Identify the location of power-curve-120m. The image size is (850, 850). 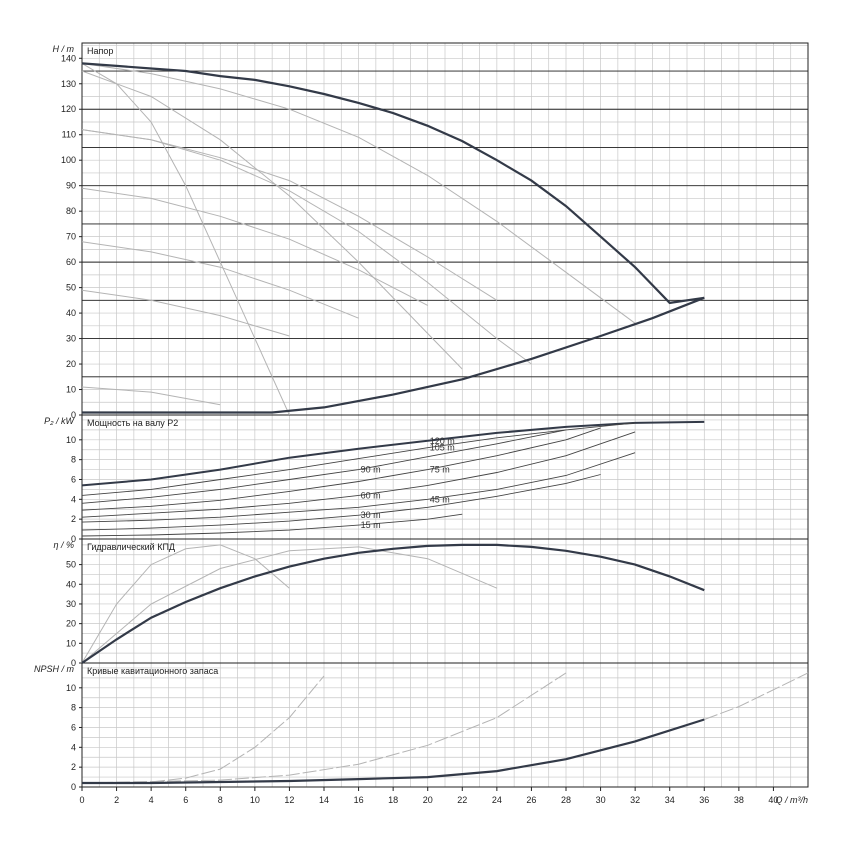
(393, 453).